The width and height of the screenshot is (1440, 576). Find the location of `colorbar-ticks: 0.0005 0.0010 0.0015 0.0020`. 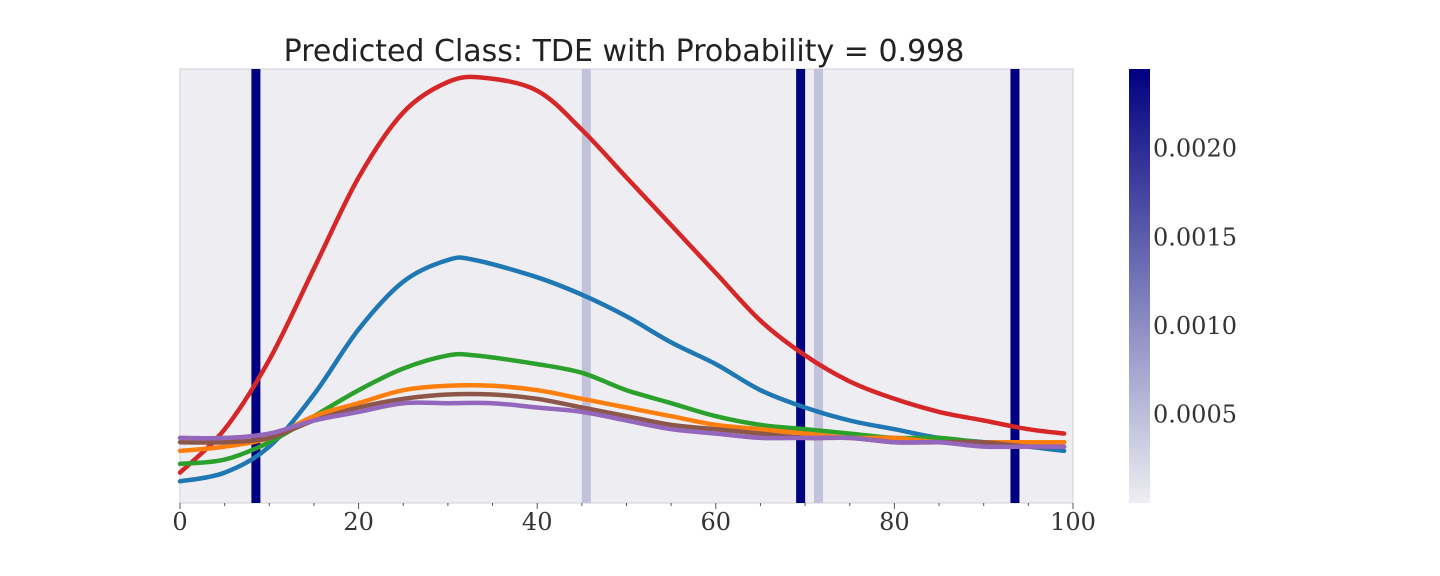

colorbar-ticks: 0.0005 0.0010 0.0015 0.0020 is located at coordinates (1195, 282).